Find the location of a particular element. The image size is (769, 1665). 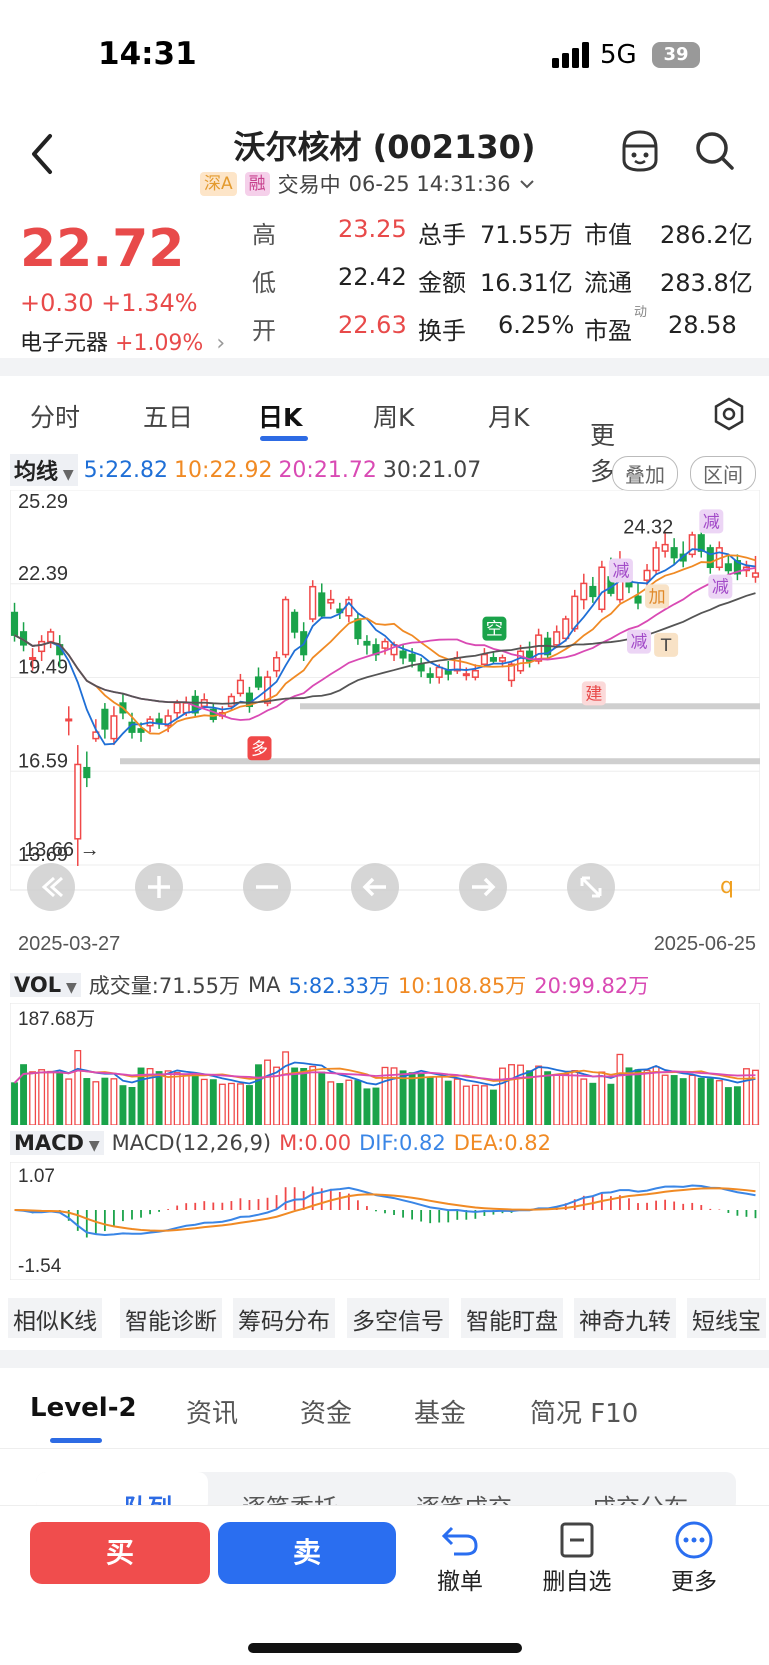

tab-funds-flow: 资金 is located at coordinates (326, 1414).